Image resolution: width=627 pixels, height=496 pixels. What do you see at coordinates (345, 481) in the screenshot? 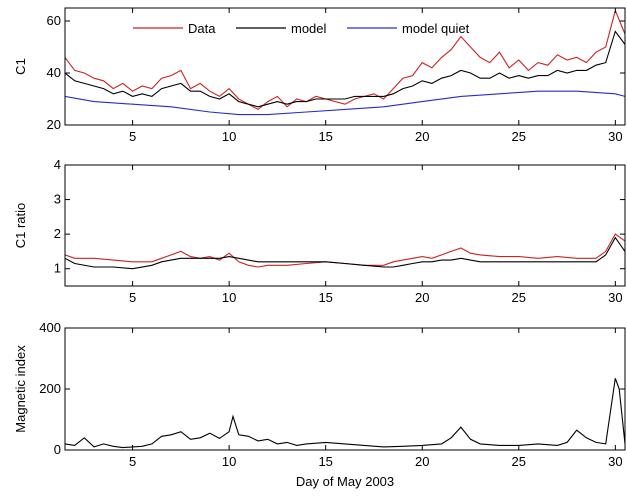
I see `x-axis-label: Day of May 2003` at bounding box center [345, 481].